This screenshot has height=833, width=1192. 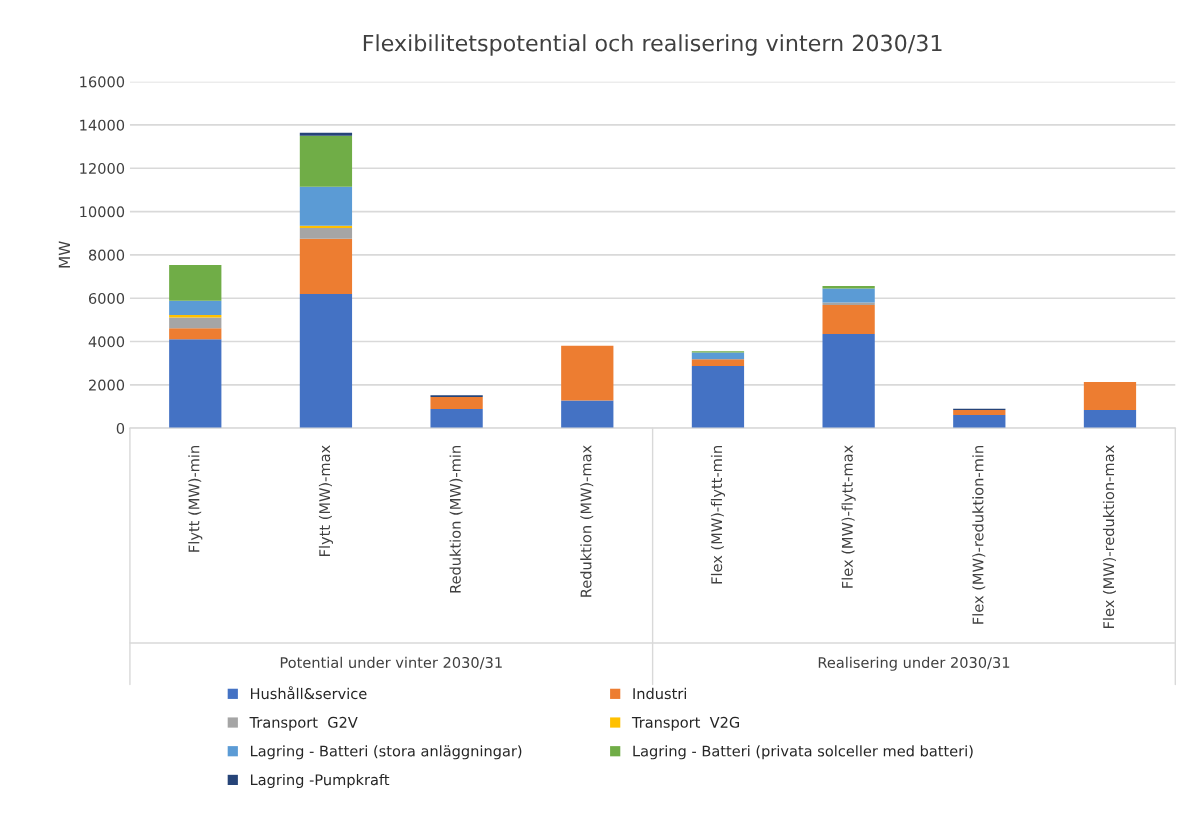 I want to click on y-tick-label: 0, so click(x=120, y=428).